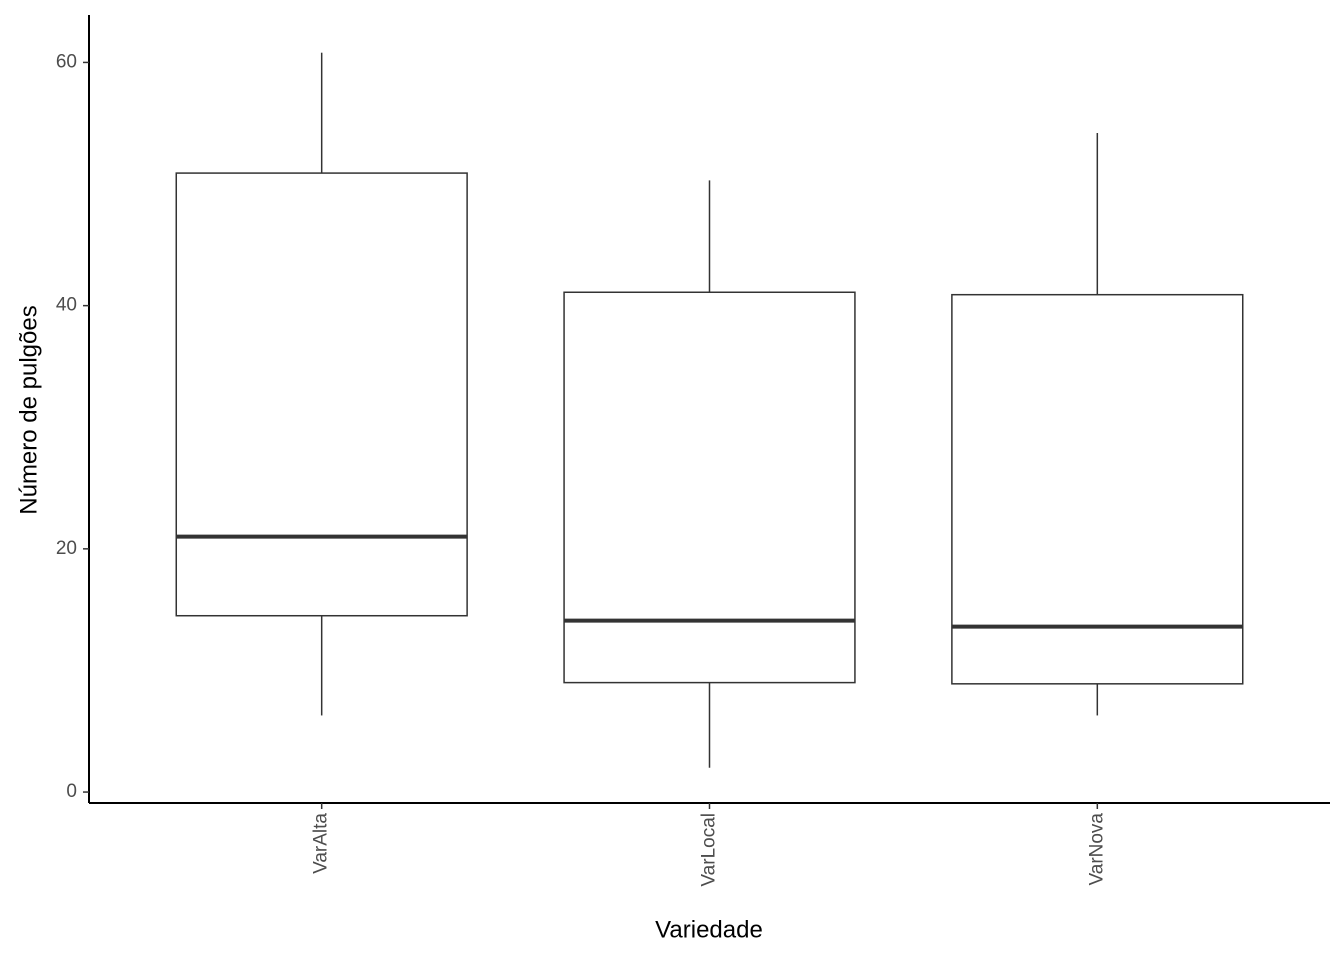  I want to click on x-axis-title: Variedade, so click(709, 929).